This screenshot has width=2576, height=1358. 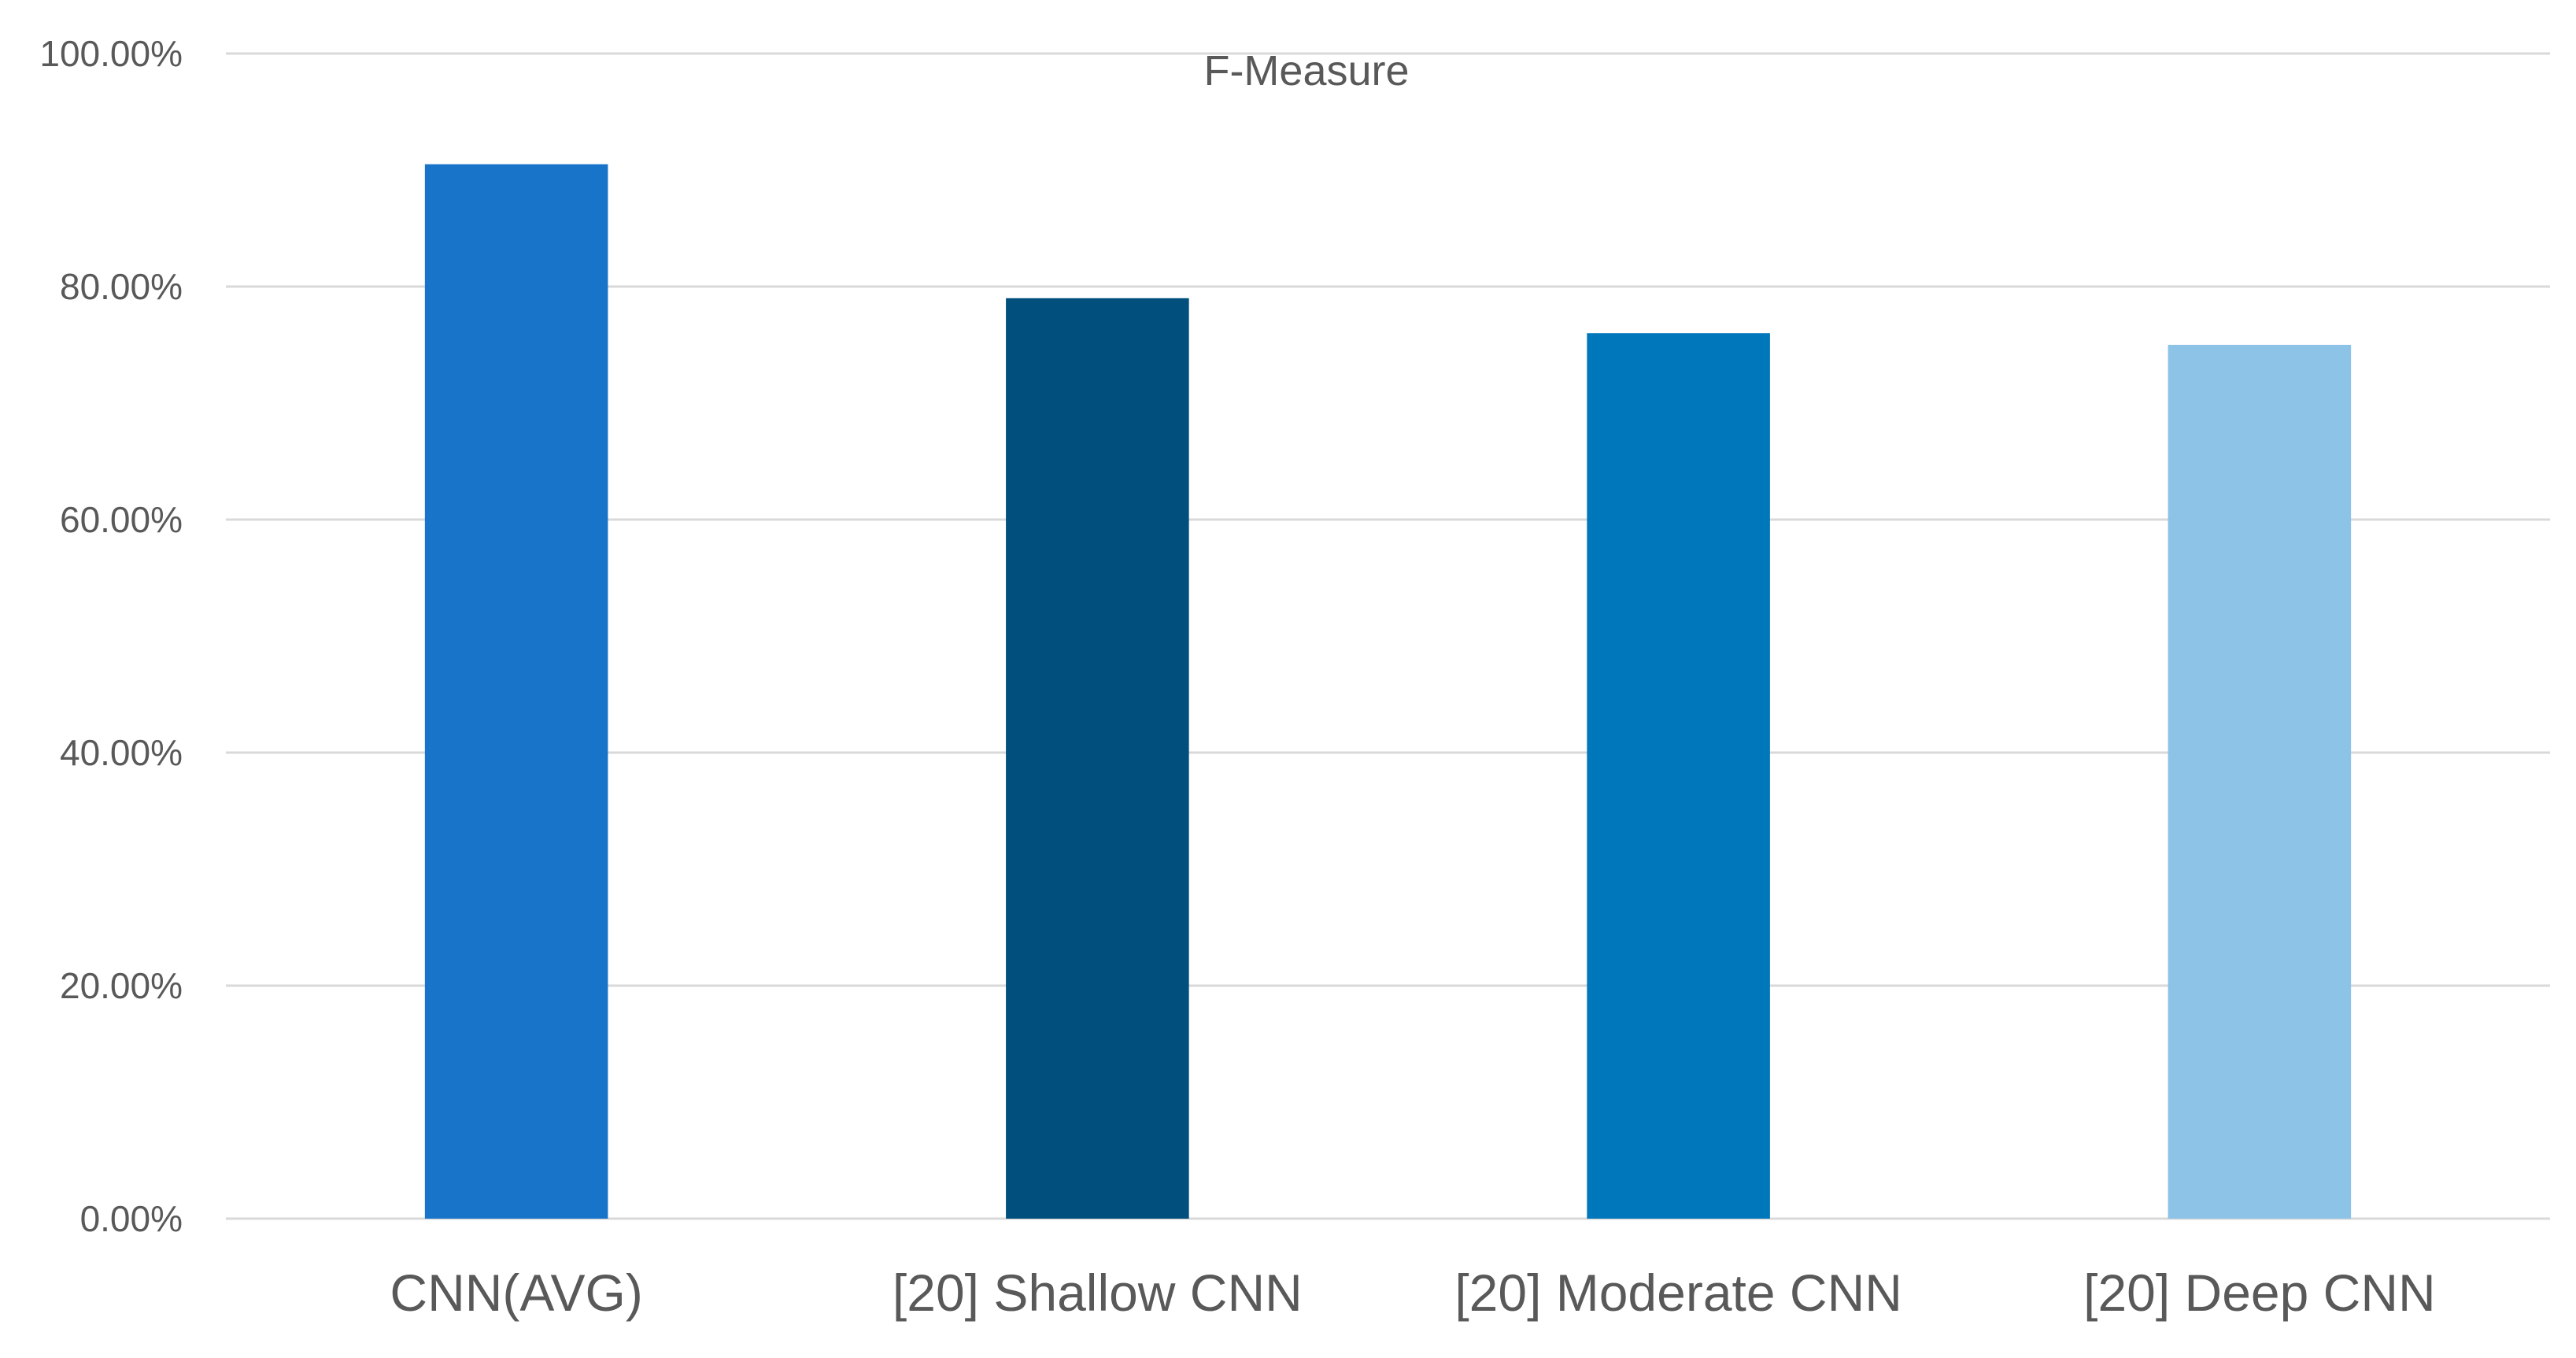 What do you see at coordinates (111, 636) in the screenshot?
I see `y-axis-tick-labels: 0.00% 20.00% 40.00% 60.00% 80.00% 100.00%` at bounding box center [111, 636].